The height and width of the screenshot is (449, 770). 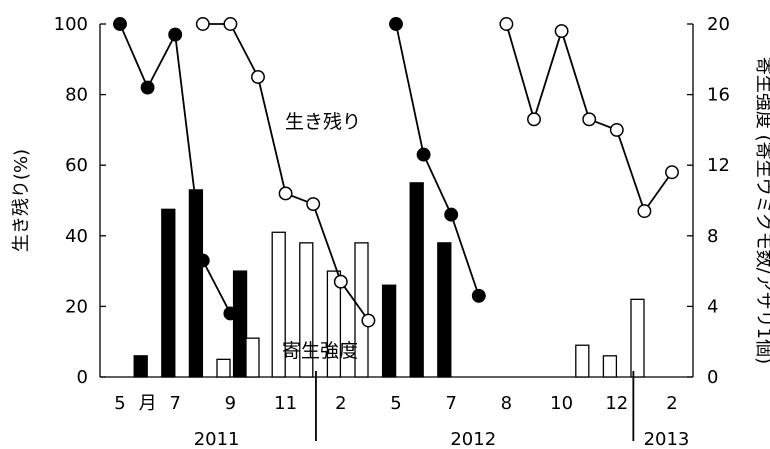 What do you see at coordinates (718, 24) in the screenshot?
I see `right-tick-label: 20` at bounding box center [718, 24].